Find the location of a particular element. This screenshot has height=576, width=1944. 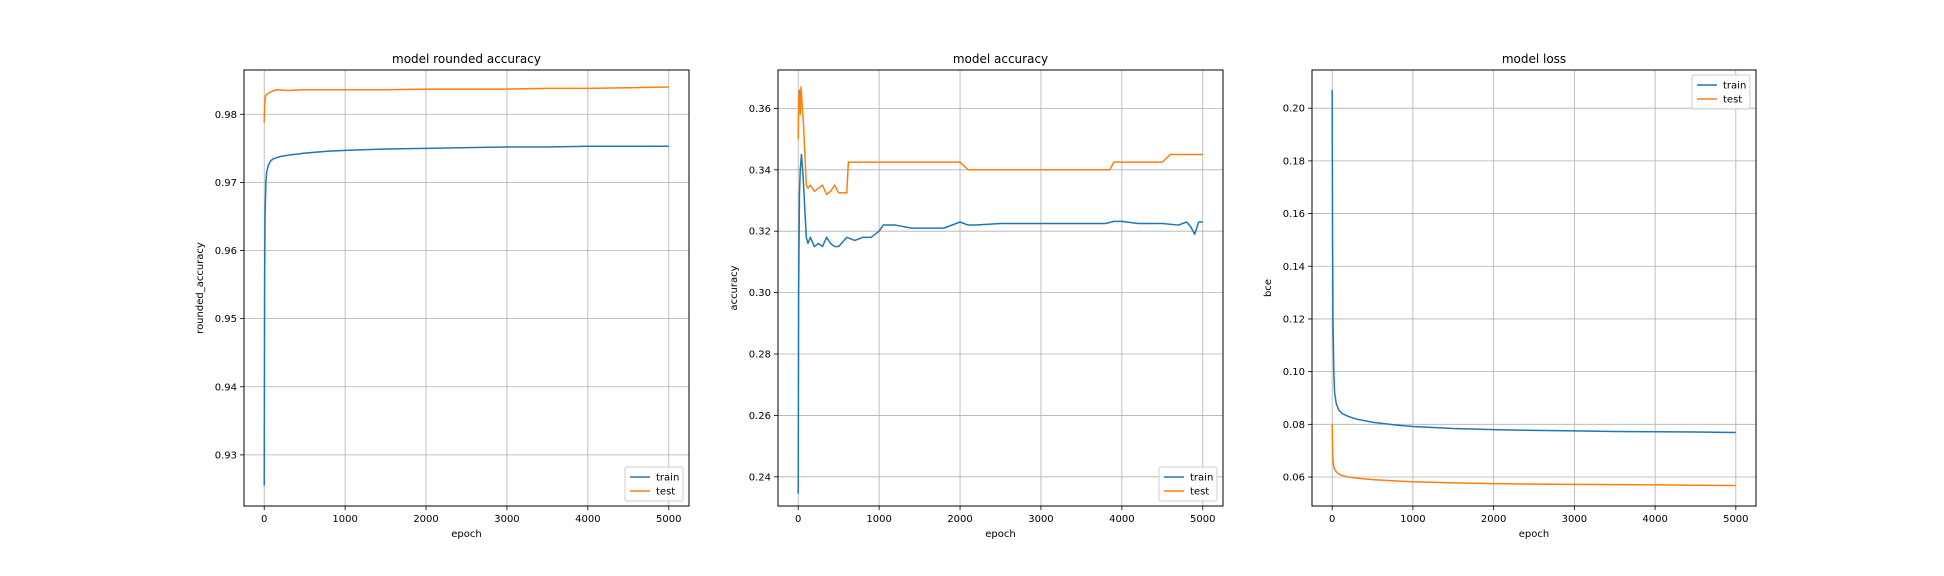

y-tick-label: 0.26 is located at coordinates (760, 416).